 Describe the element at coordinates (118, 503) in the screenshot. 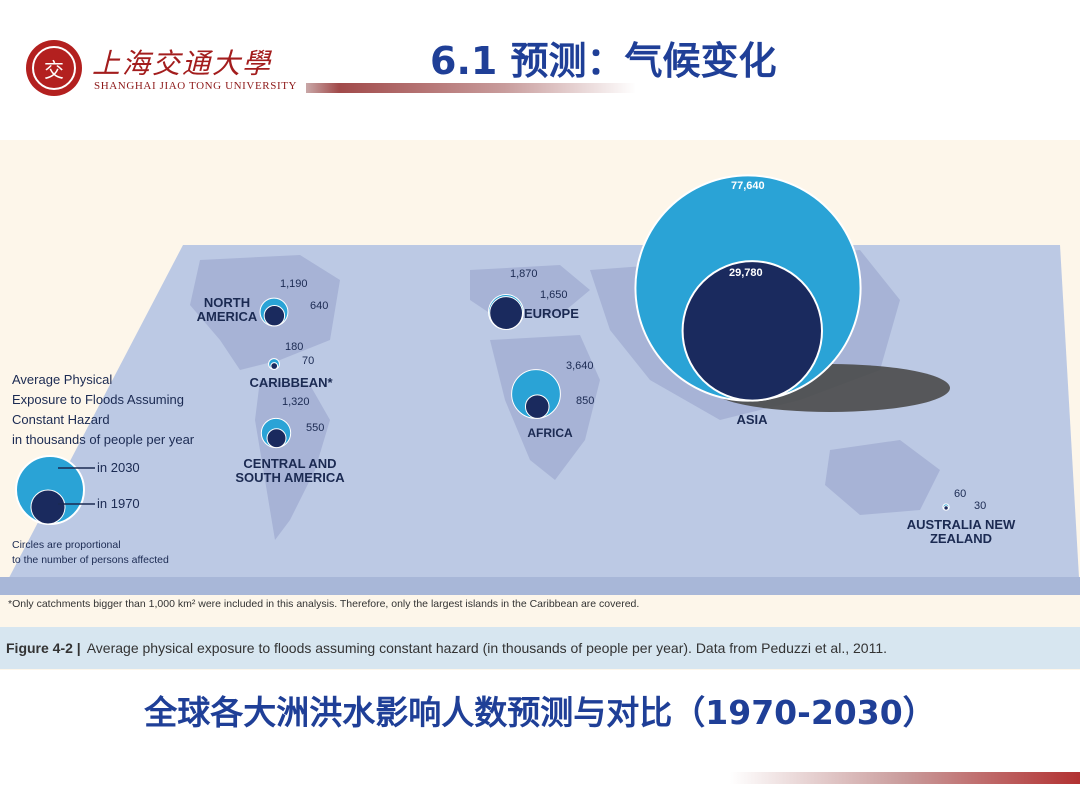

I see `legend-1970-label: in 1970` at that location.